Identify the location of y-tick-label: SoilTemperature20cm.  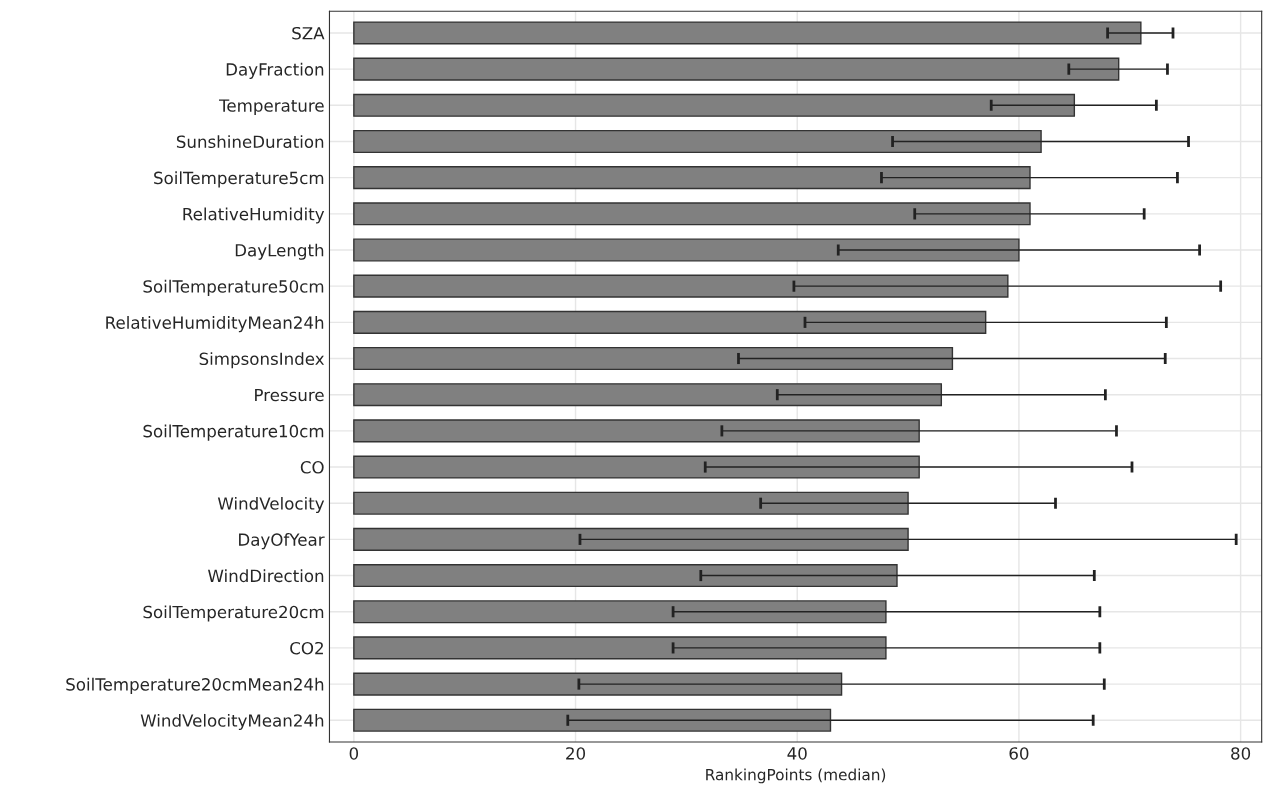
(233, 613).